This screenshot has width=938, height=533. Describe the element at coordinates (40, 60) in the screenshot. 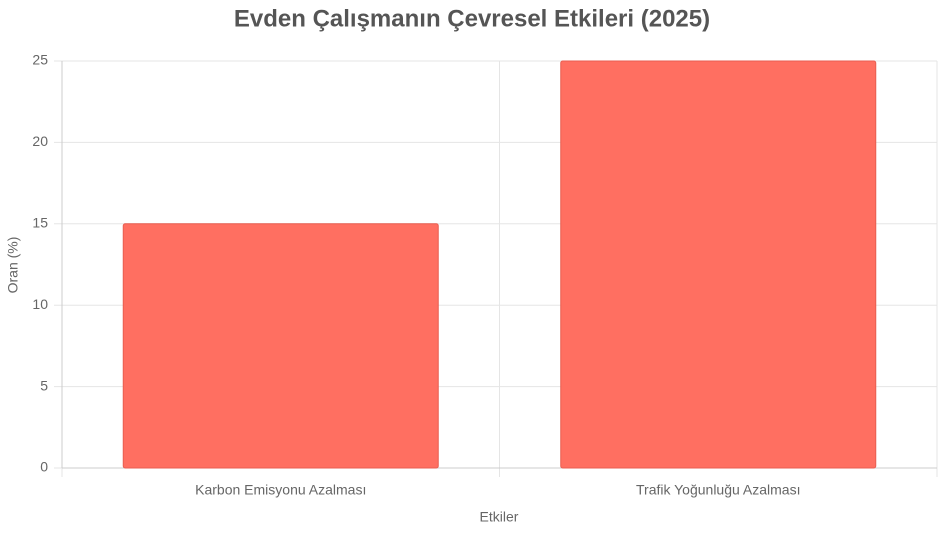

I see `y-tick-label: 25` at that location.